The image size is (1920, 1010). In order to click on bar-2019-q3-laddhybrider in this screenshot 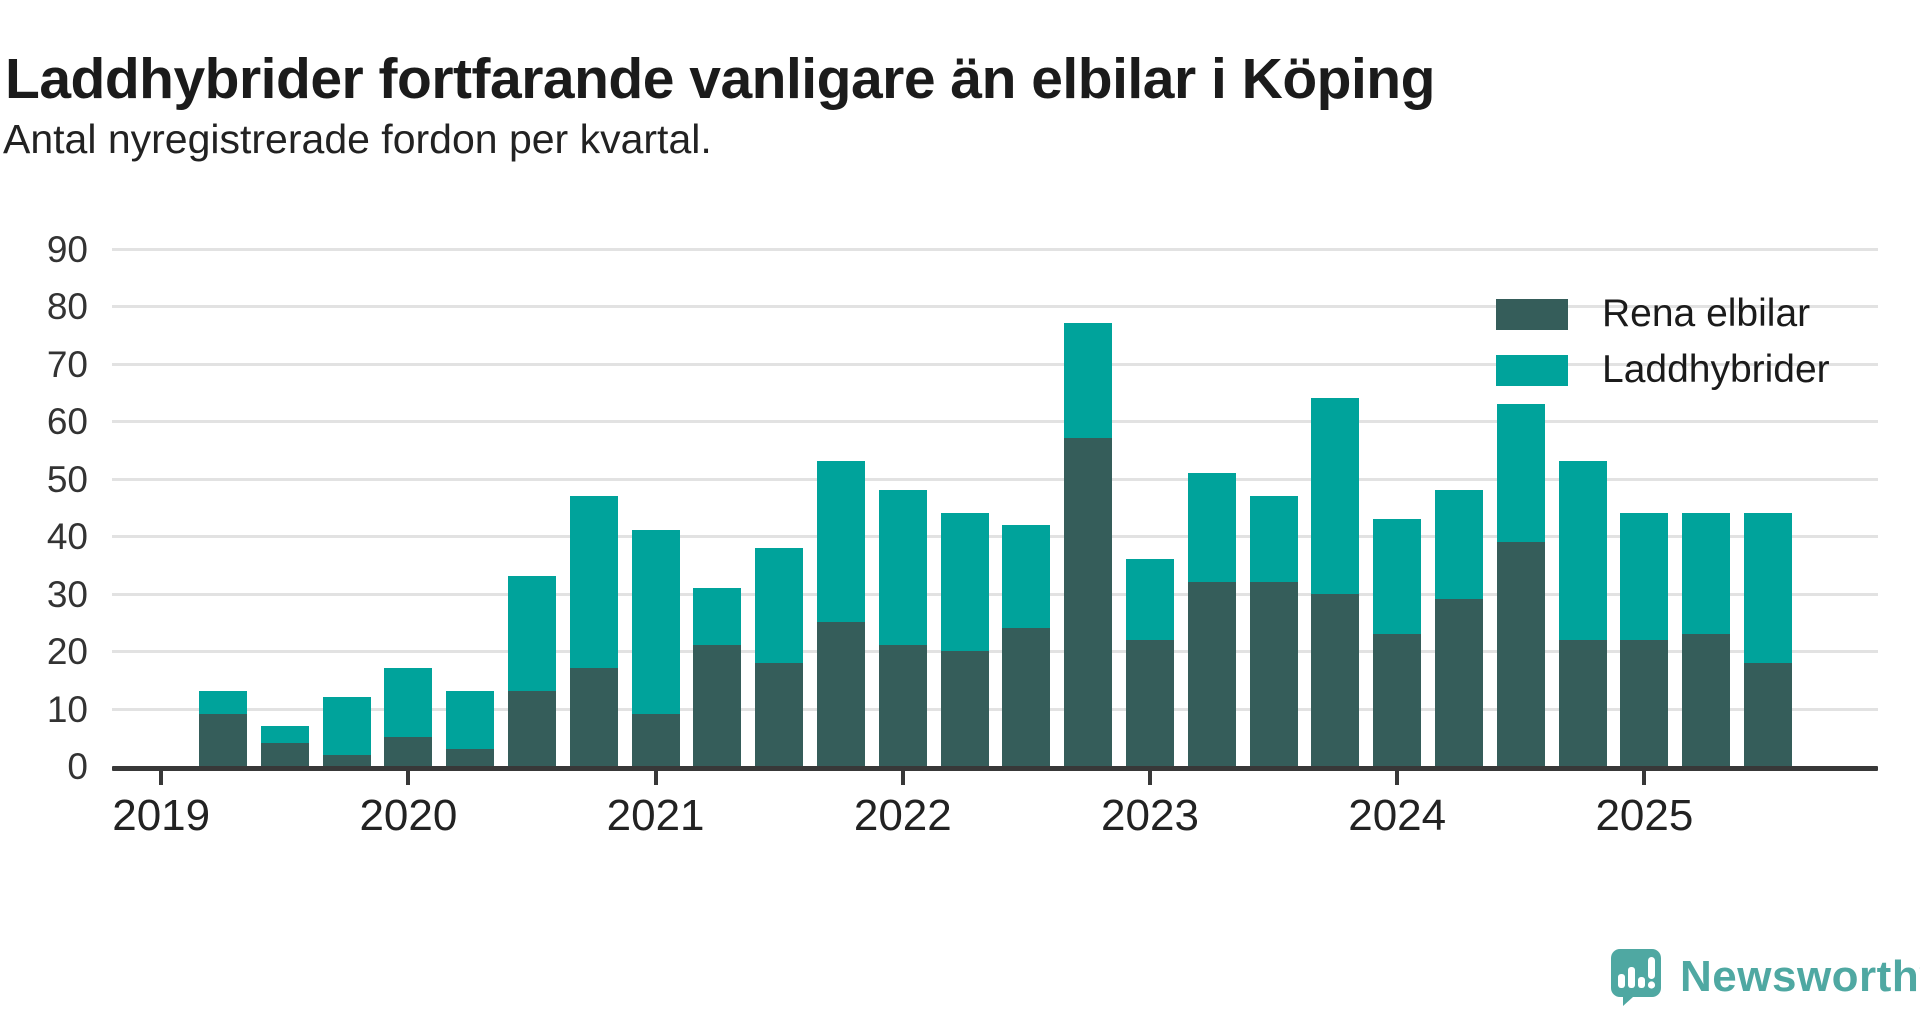, I will do `click(285, 734)`.